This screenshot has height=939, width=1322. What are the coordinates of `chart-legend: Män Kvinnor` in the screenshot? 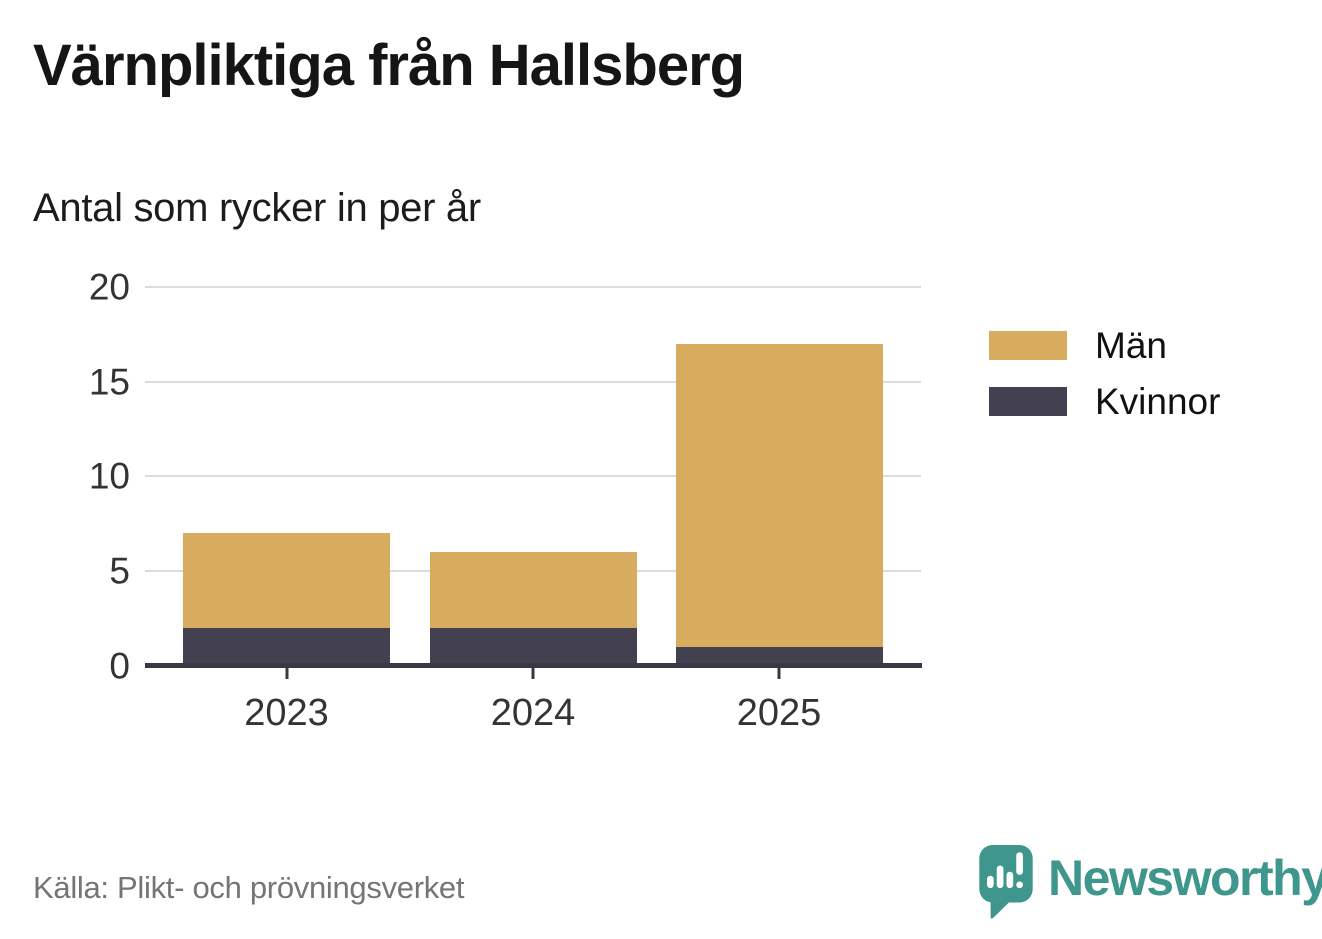 It's located at (1104, 385).